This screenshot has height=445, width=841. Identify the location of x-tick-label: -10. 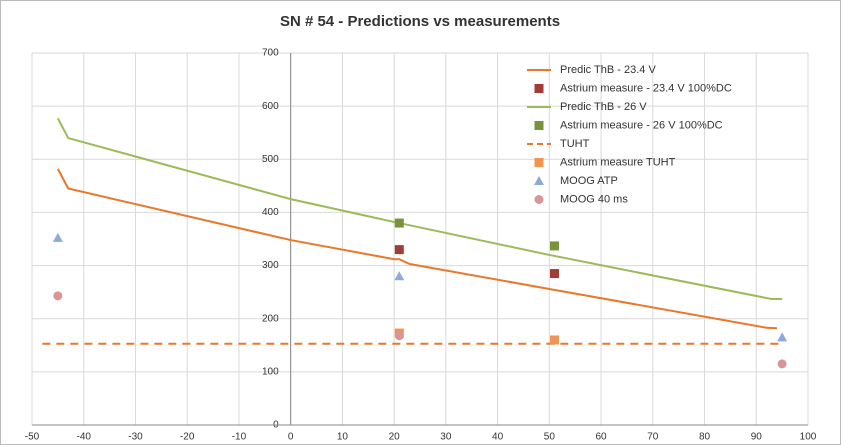
(239, 437).